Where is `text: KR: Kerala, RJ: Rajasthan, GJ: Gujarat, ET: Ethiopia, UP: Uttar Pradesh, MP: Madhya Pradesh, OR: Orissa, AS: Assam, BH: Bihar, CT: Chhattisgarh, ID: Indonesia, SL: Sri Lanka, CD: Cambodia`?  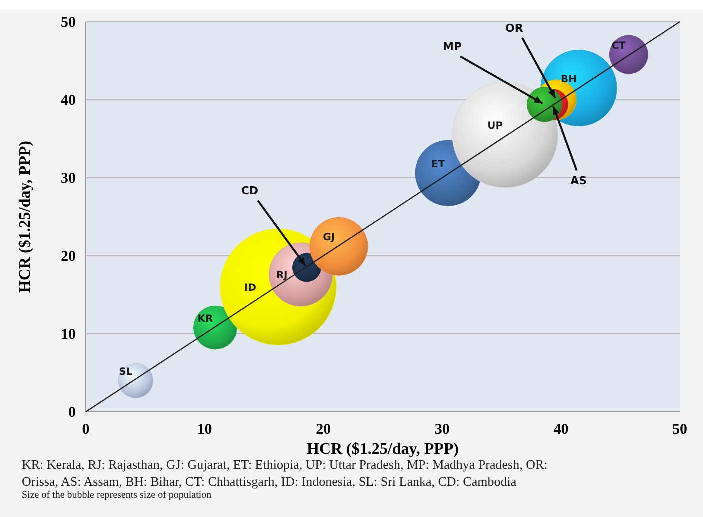
text: KR: Kerala, RJ: Rajasthan, GJ: Gujarat, ET: Ethiopia, UP: Uttar Pradesh, MP: Madhya Pradesh, OR: Orissa, AS: Assam, BH: Bihar, CT: Chhattisgarh, ID: Indonesia, SL: Sri Lanka, CD: Cambodia is located at coordinates (285, 473).